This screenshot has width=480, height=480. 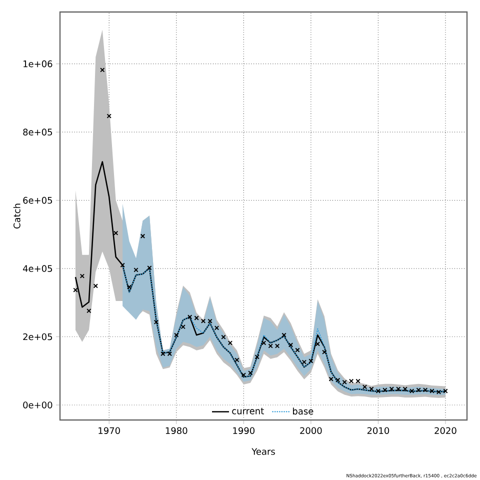 I want to click on x-tick-label: 2000, so click(x=311, y=430).